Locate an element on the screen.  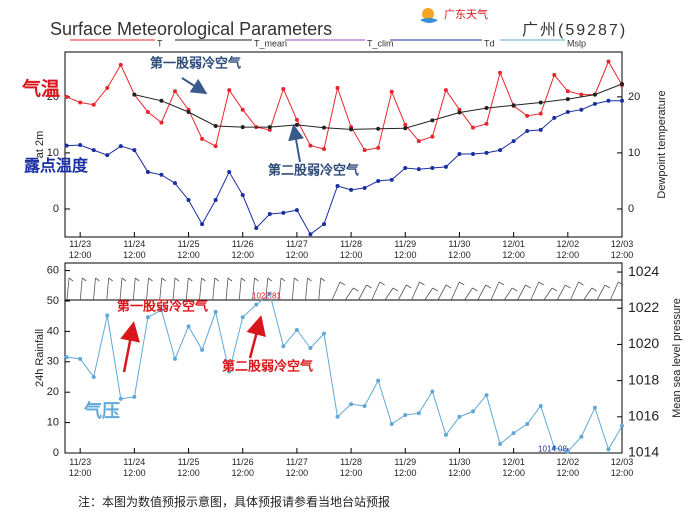
y-tick-label: 40 is located at coordinates (53, 331).